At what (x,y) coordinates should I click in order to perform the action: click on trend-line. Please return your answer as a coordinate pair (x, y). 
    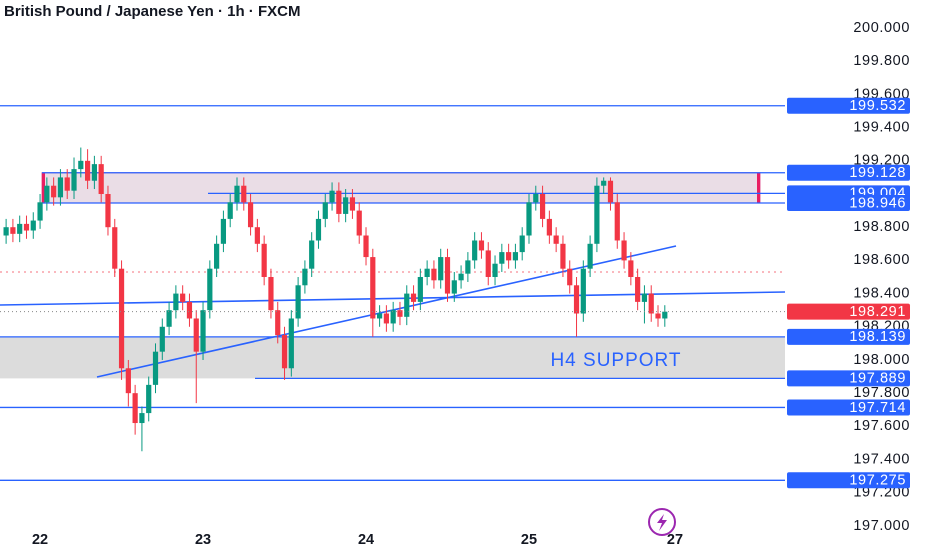
    Looking at the image, I should click on (393, 298).